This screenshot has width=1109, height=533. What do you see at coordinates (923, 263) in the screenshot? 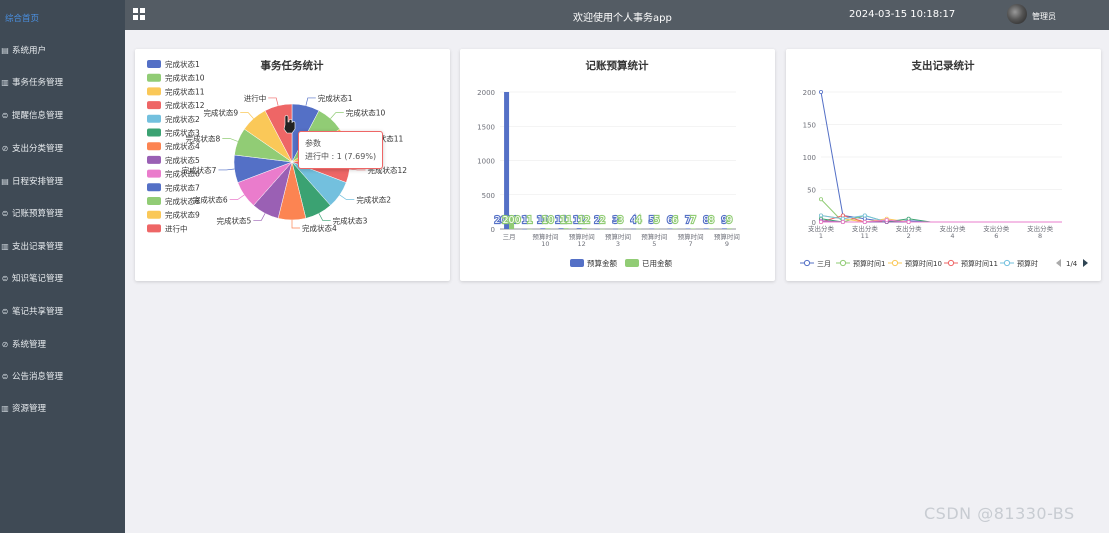
I see `legend-label: 预算时间10` at bounding box center [923, 263].